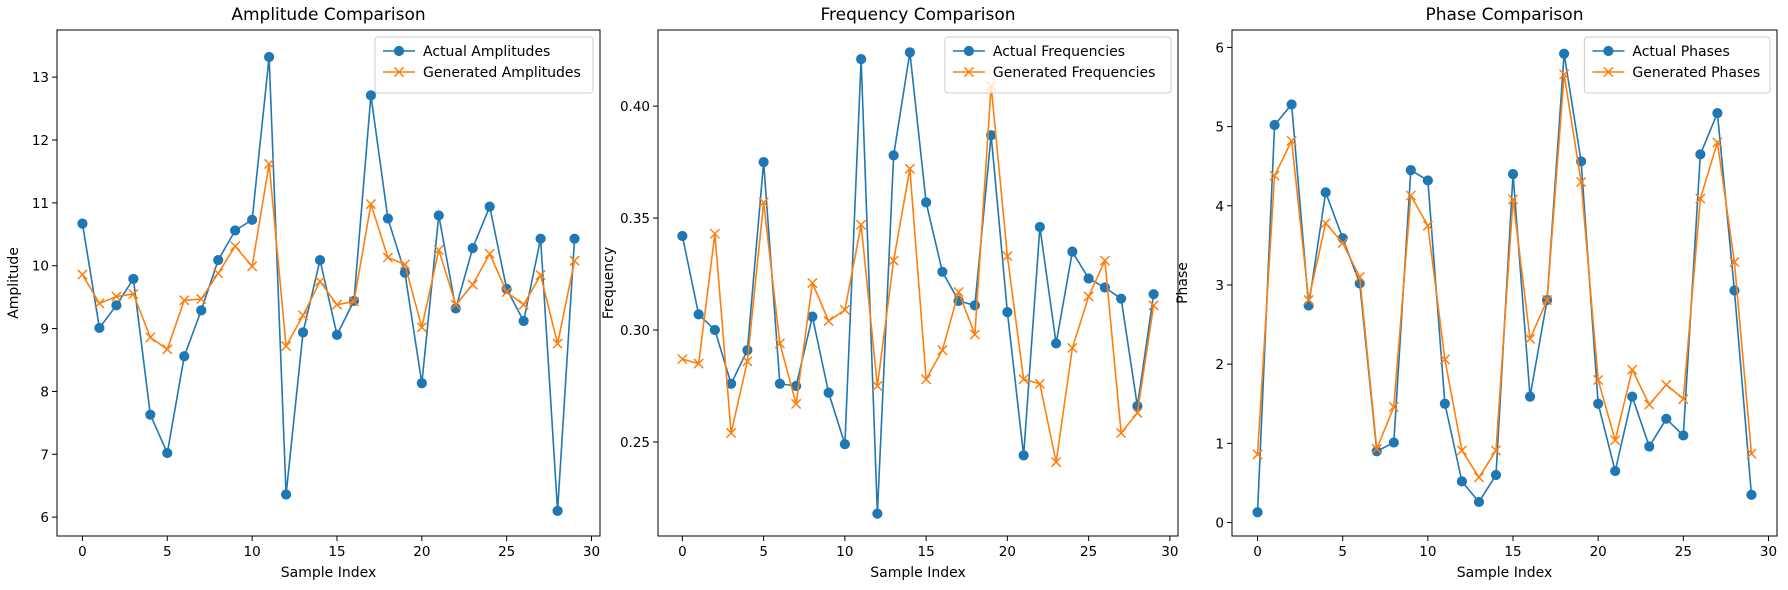 This screenshot has width=1788, height=590. I want to click on y-tick-label: 0.35, so click(635, 219).